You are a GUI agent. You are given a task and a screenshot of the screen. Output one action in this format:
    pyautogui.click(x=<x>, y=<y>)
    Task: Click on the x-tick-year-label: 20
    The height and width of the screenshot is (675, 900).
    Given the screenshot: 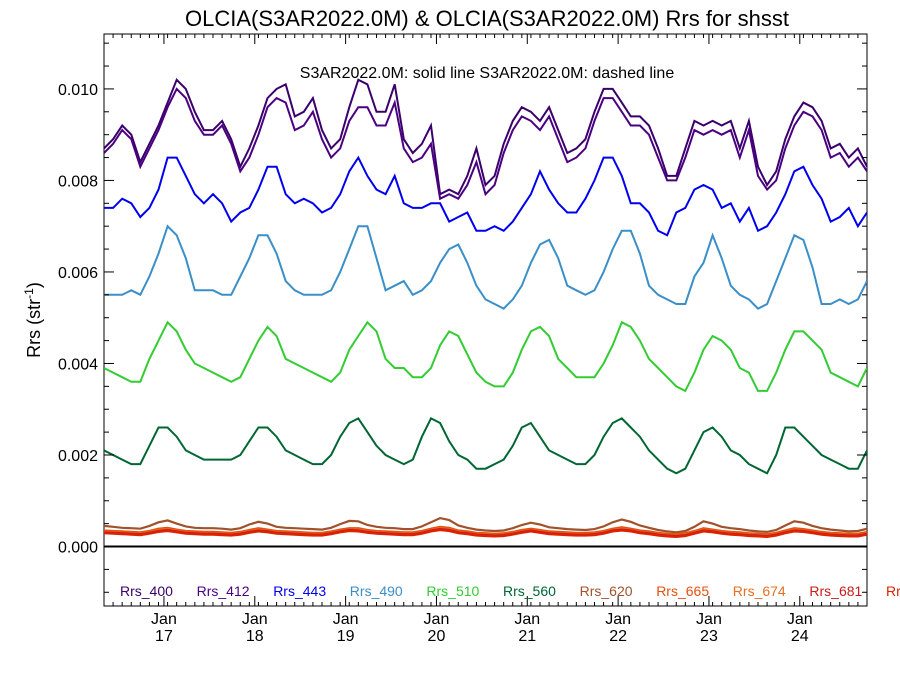 What is the action you would take?
    pyautogui.click(x=437, y=636)
    